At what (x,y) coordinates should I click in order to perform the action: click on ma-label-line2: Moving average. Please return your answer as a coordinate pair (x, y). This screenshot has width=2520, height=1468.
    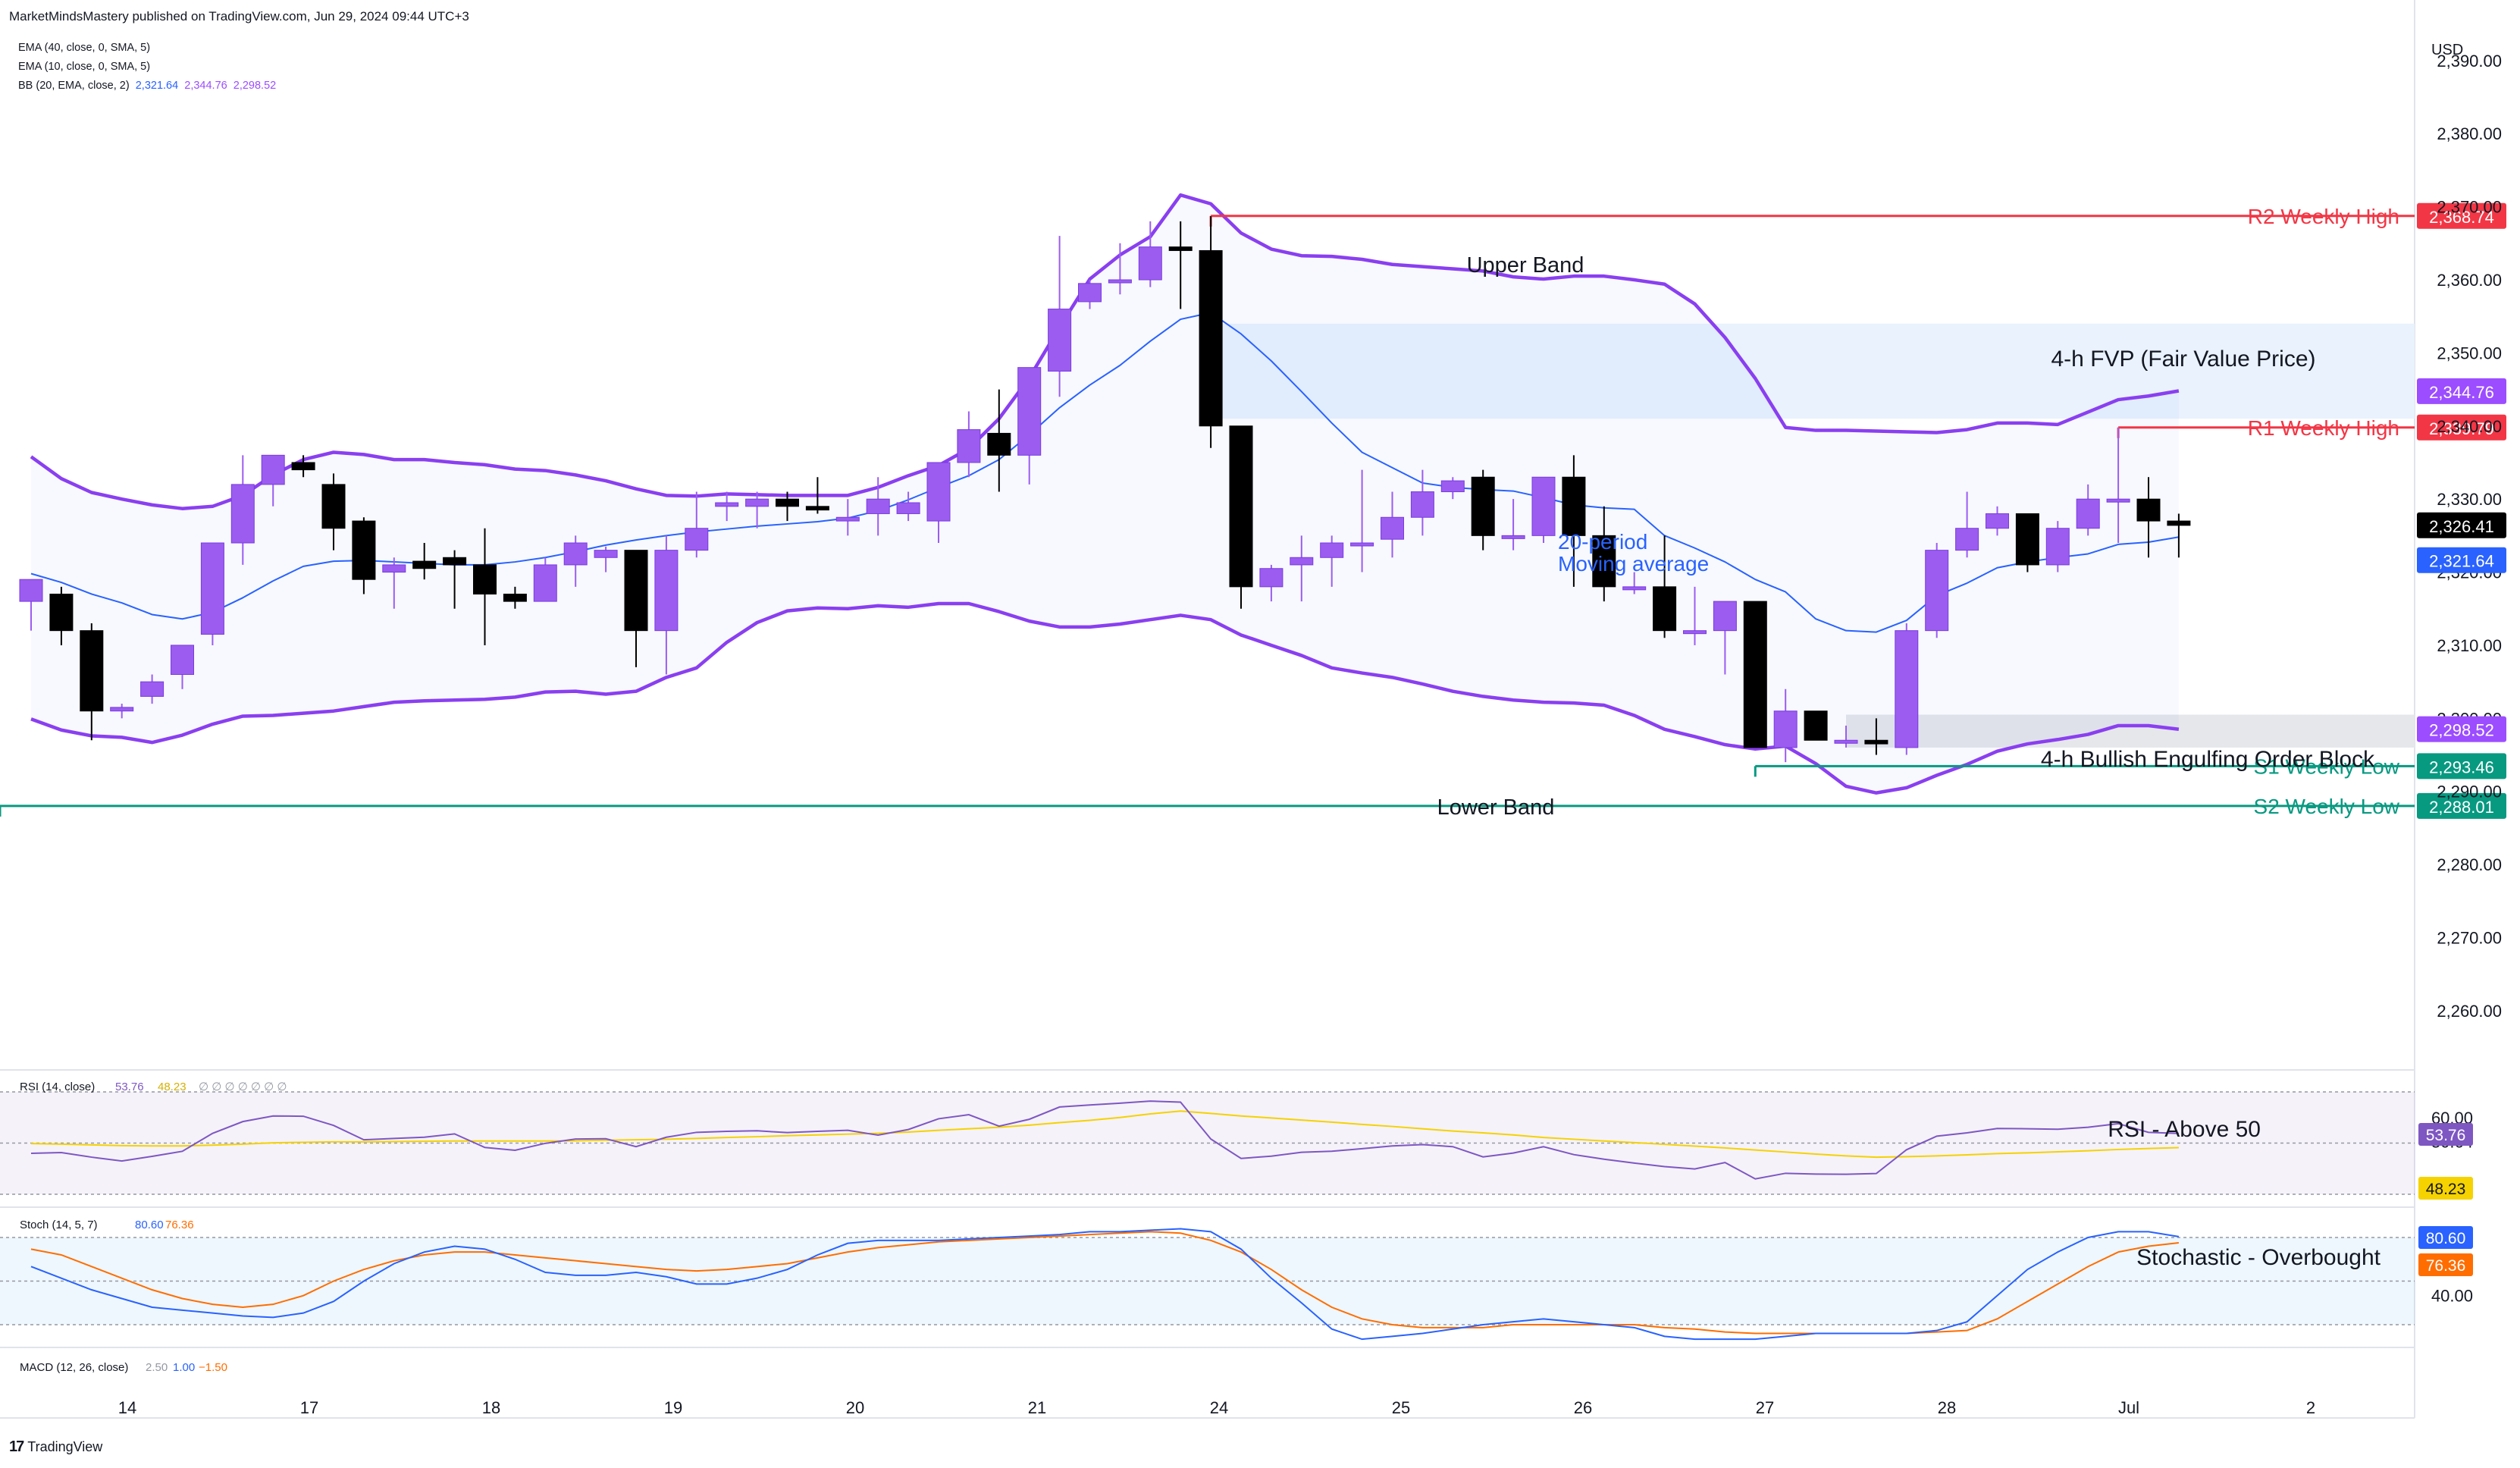
    Looking at the image, I should click on (1633, 564).